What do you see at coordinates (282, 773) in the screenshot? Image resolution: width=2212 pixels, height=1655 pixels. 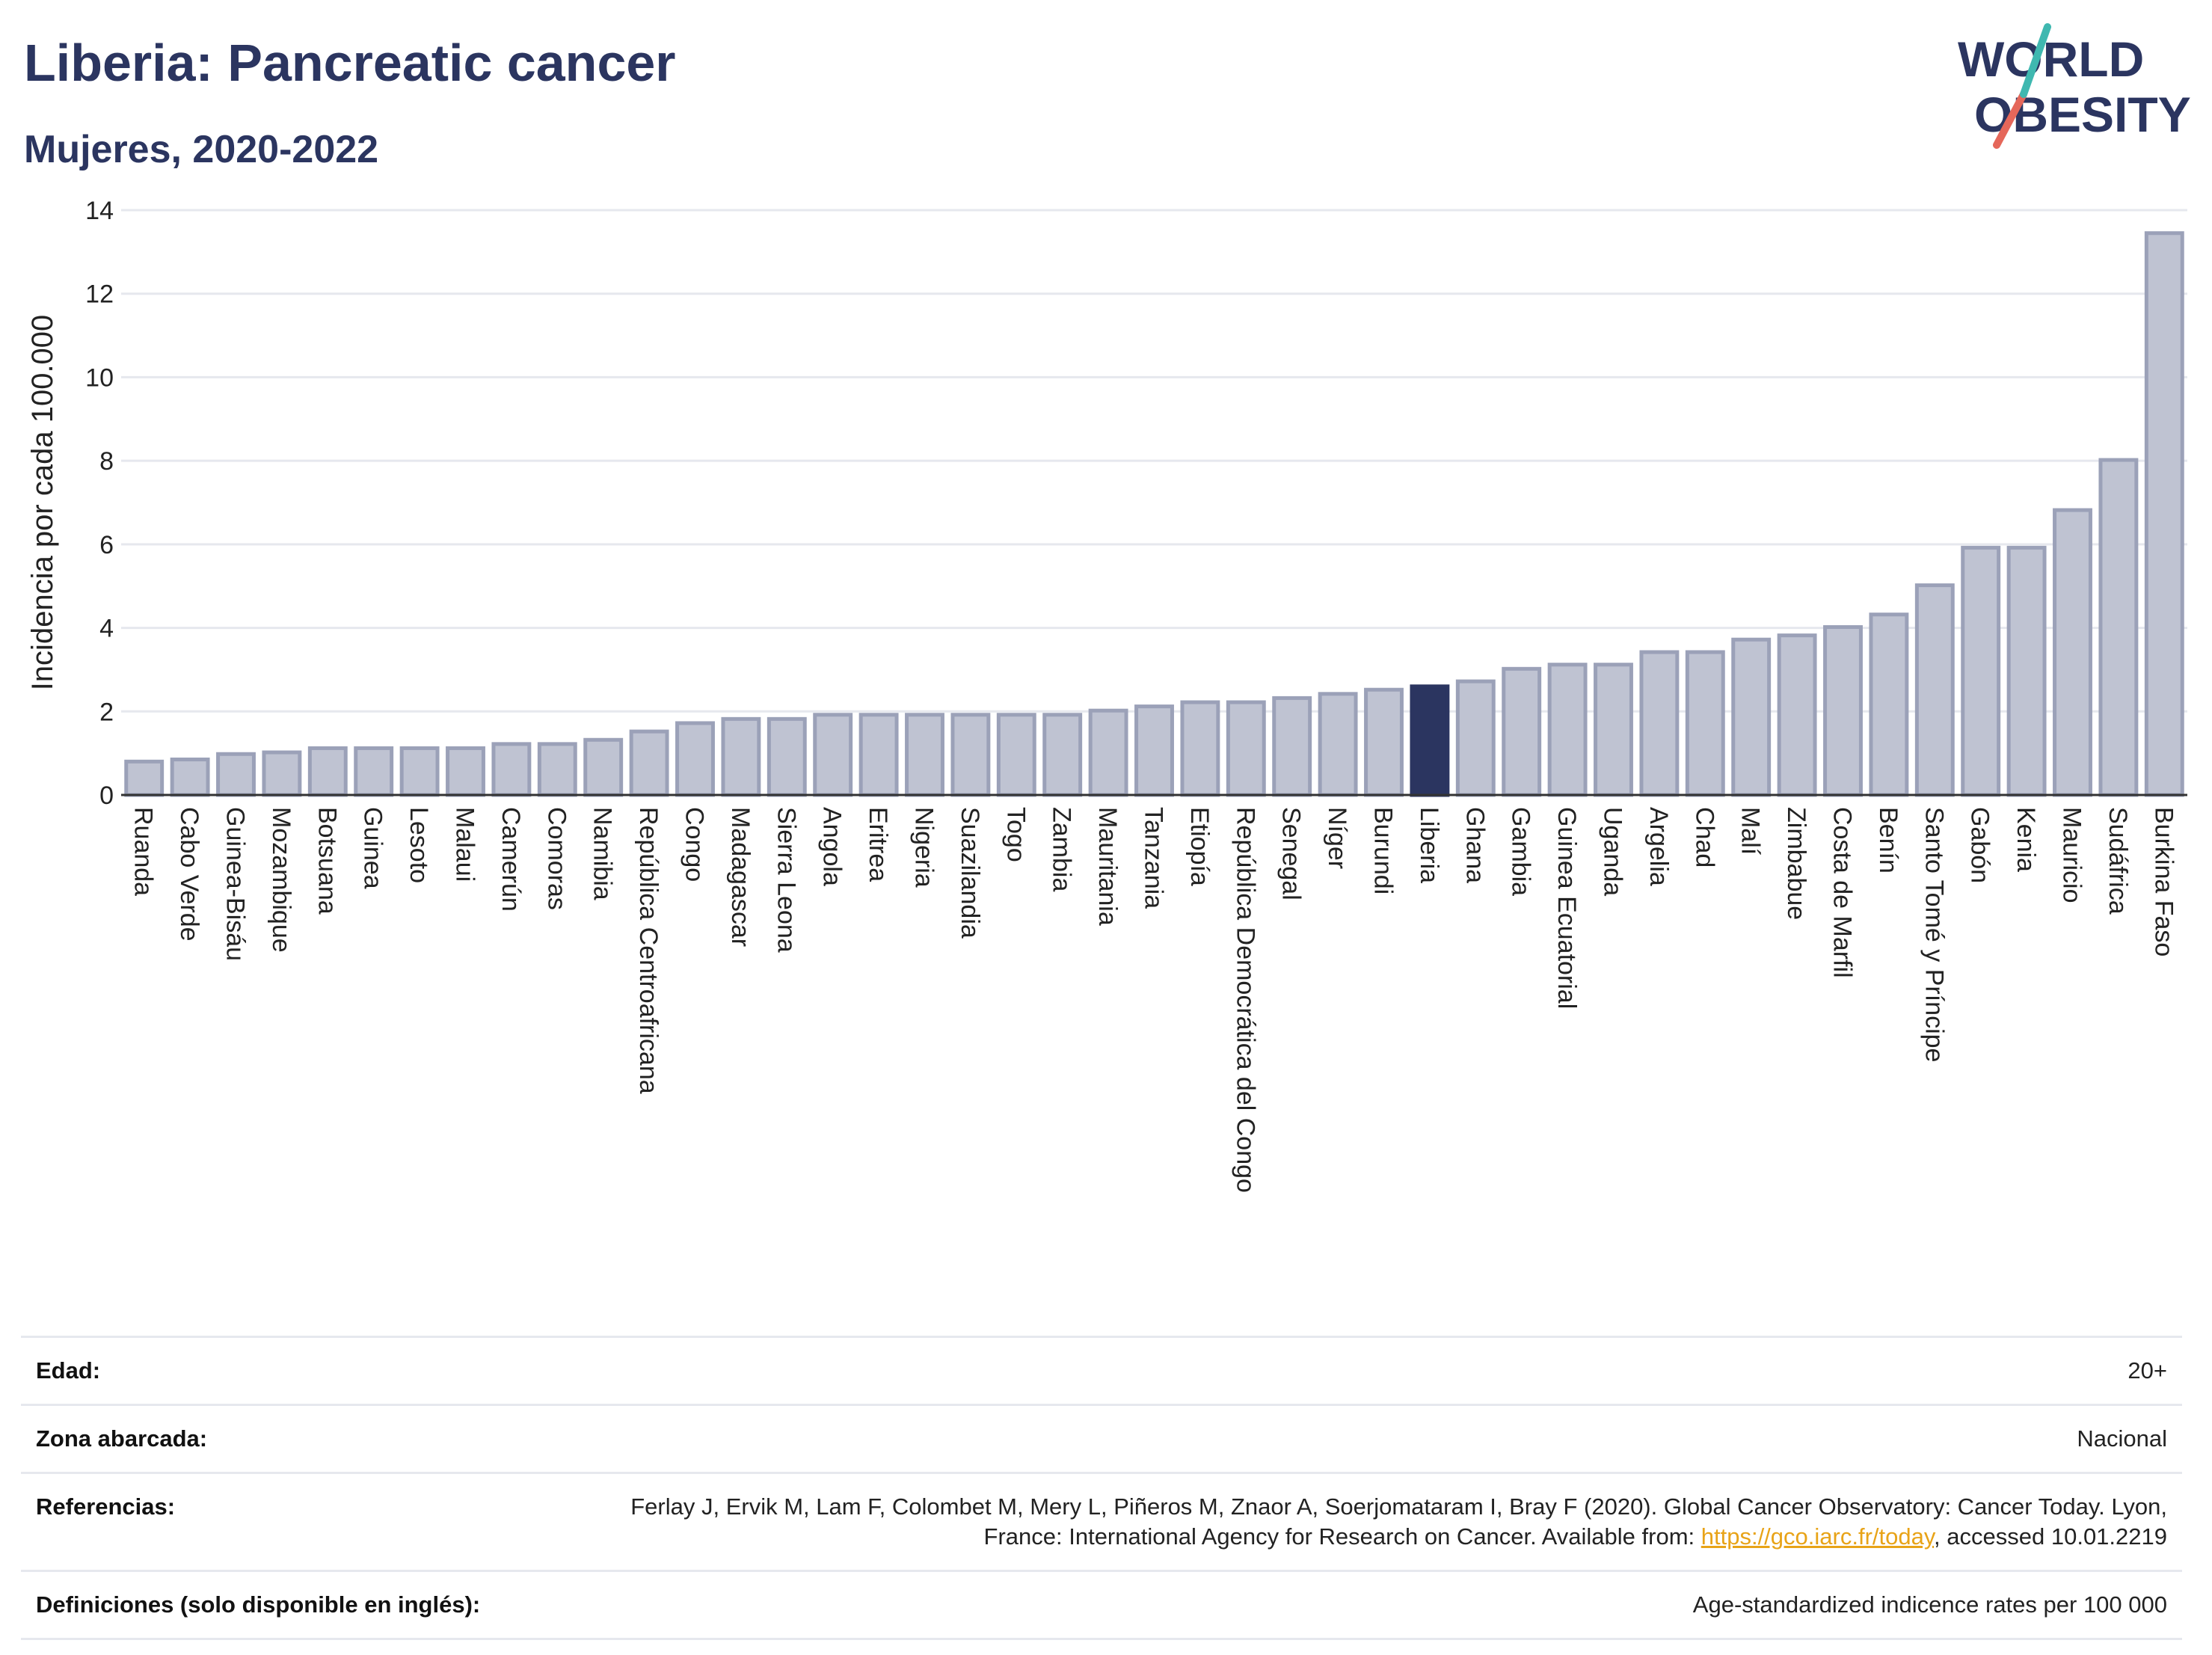 I see `bar-mozambique` at bounding box center [282, 773].